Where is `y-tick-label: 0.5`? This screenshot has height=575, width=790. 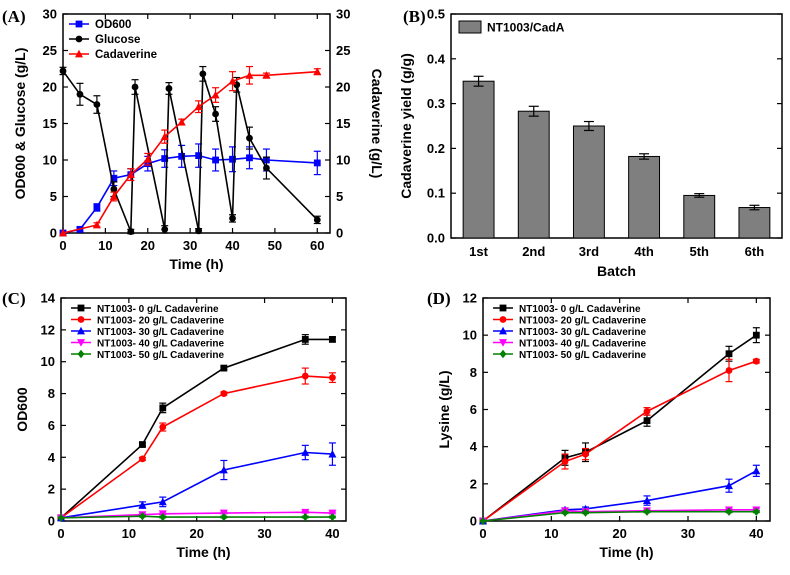 y-tick-label: 0.5 is located at coordinates (436, 14).